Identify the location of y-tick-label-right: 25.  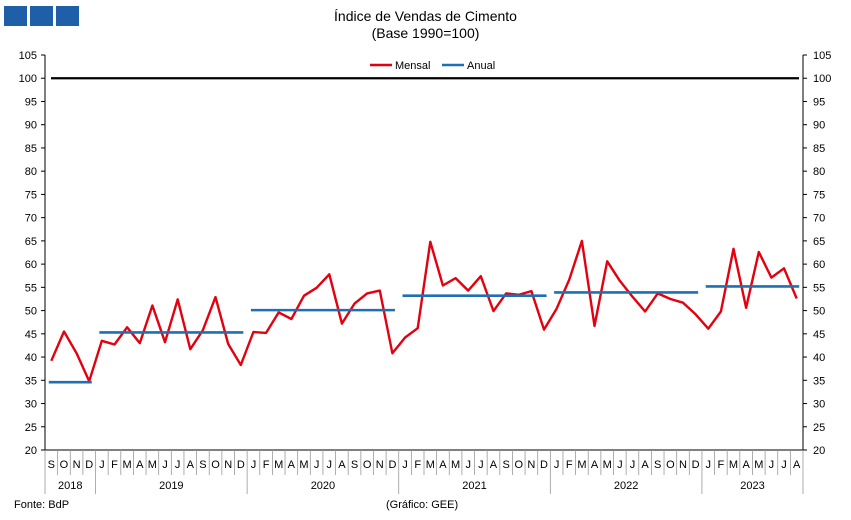
(819, 428).